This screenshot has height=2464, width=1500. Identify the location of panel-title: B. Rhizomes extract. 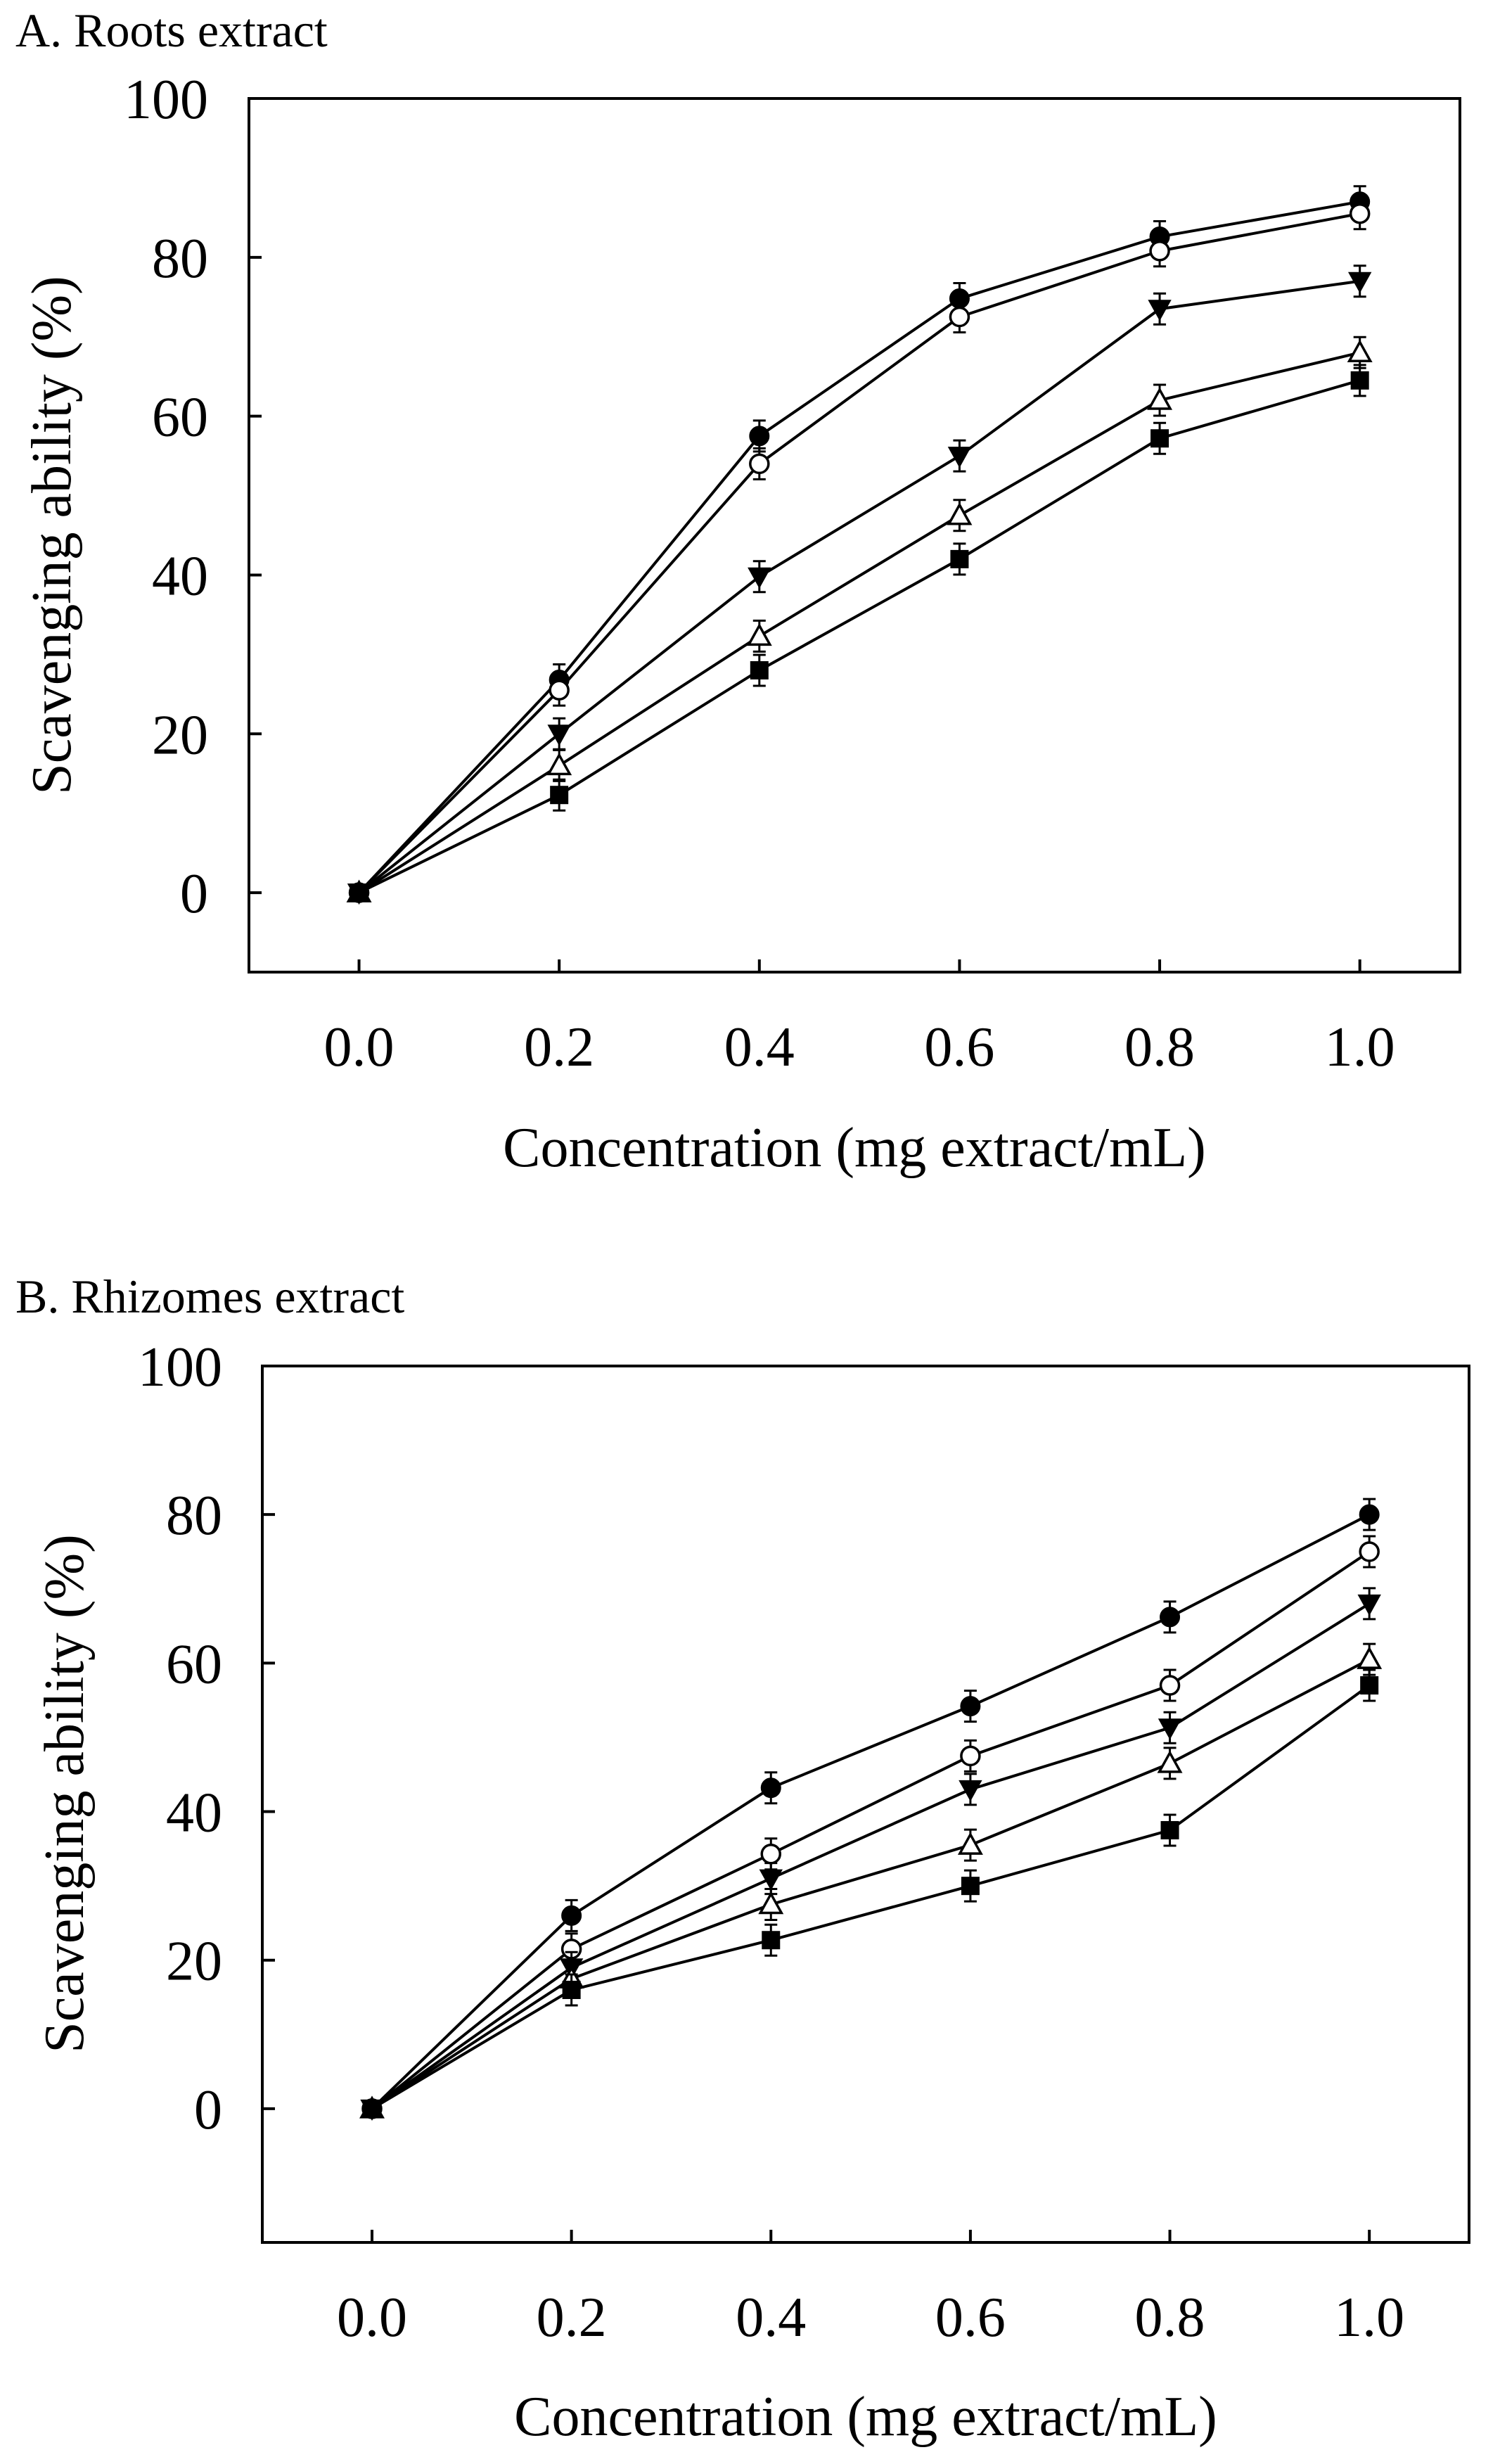
(209, 1296).